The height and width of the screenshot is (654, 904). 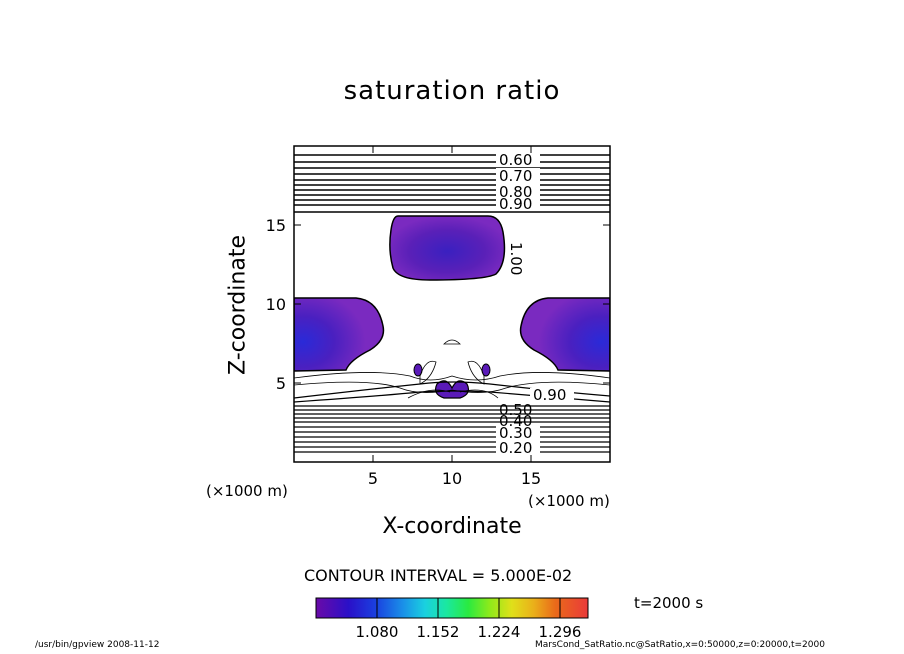 I want to click on upper-center-cell, so click(x=447, y=248).